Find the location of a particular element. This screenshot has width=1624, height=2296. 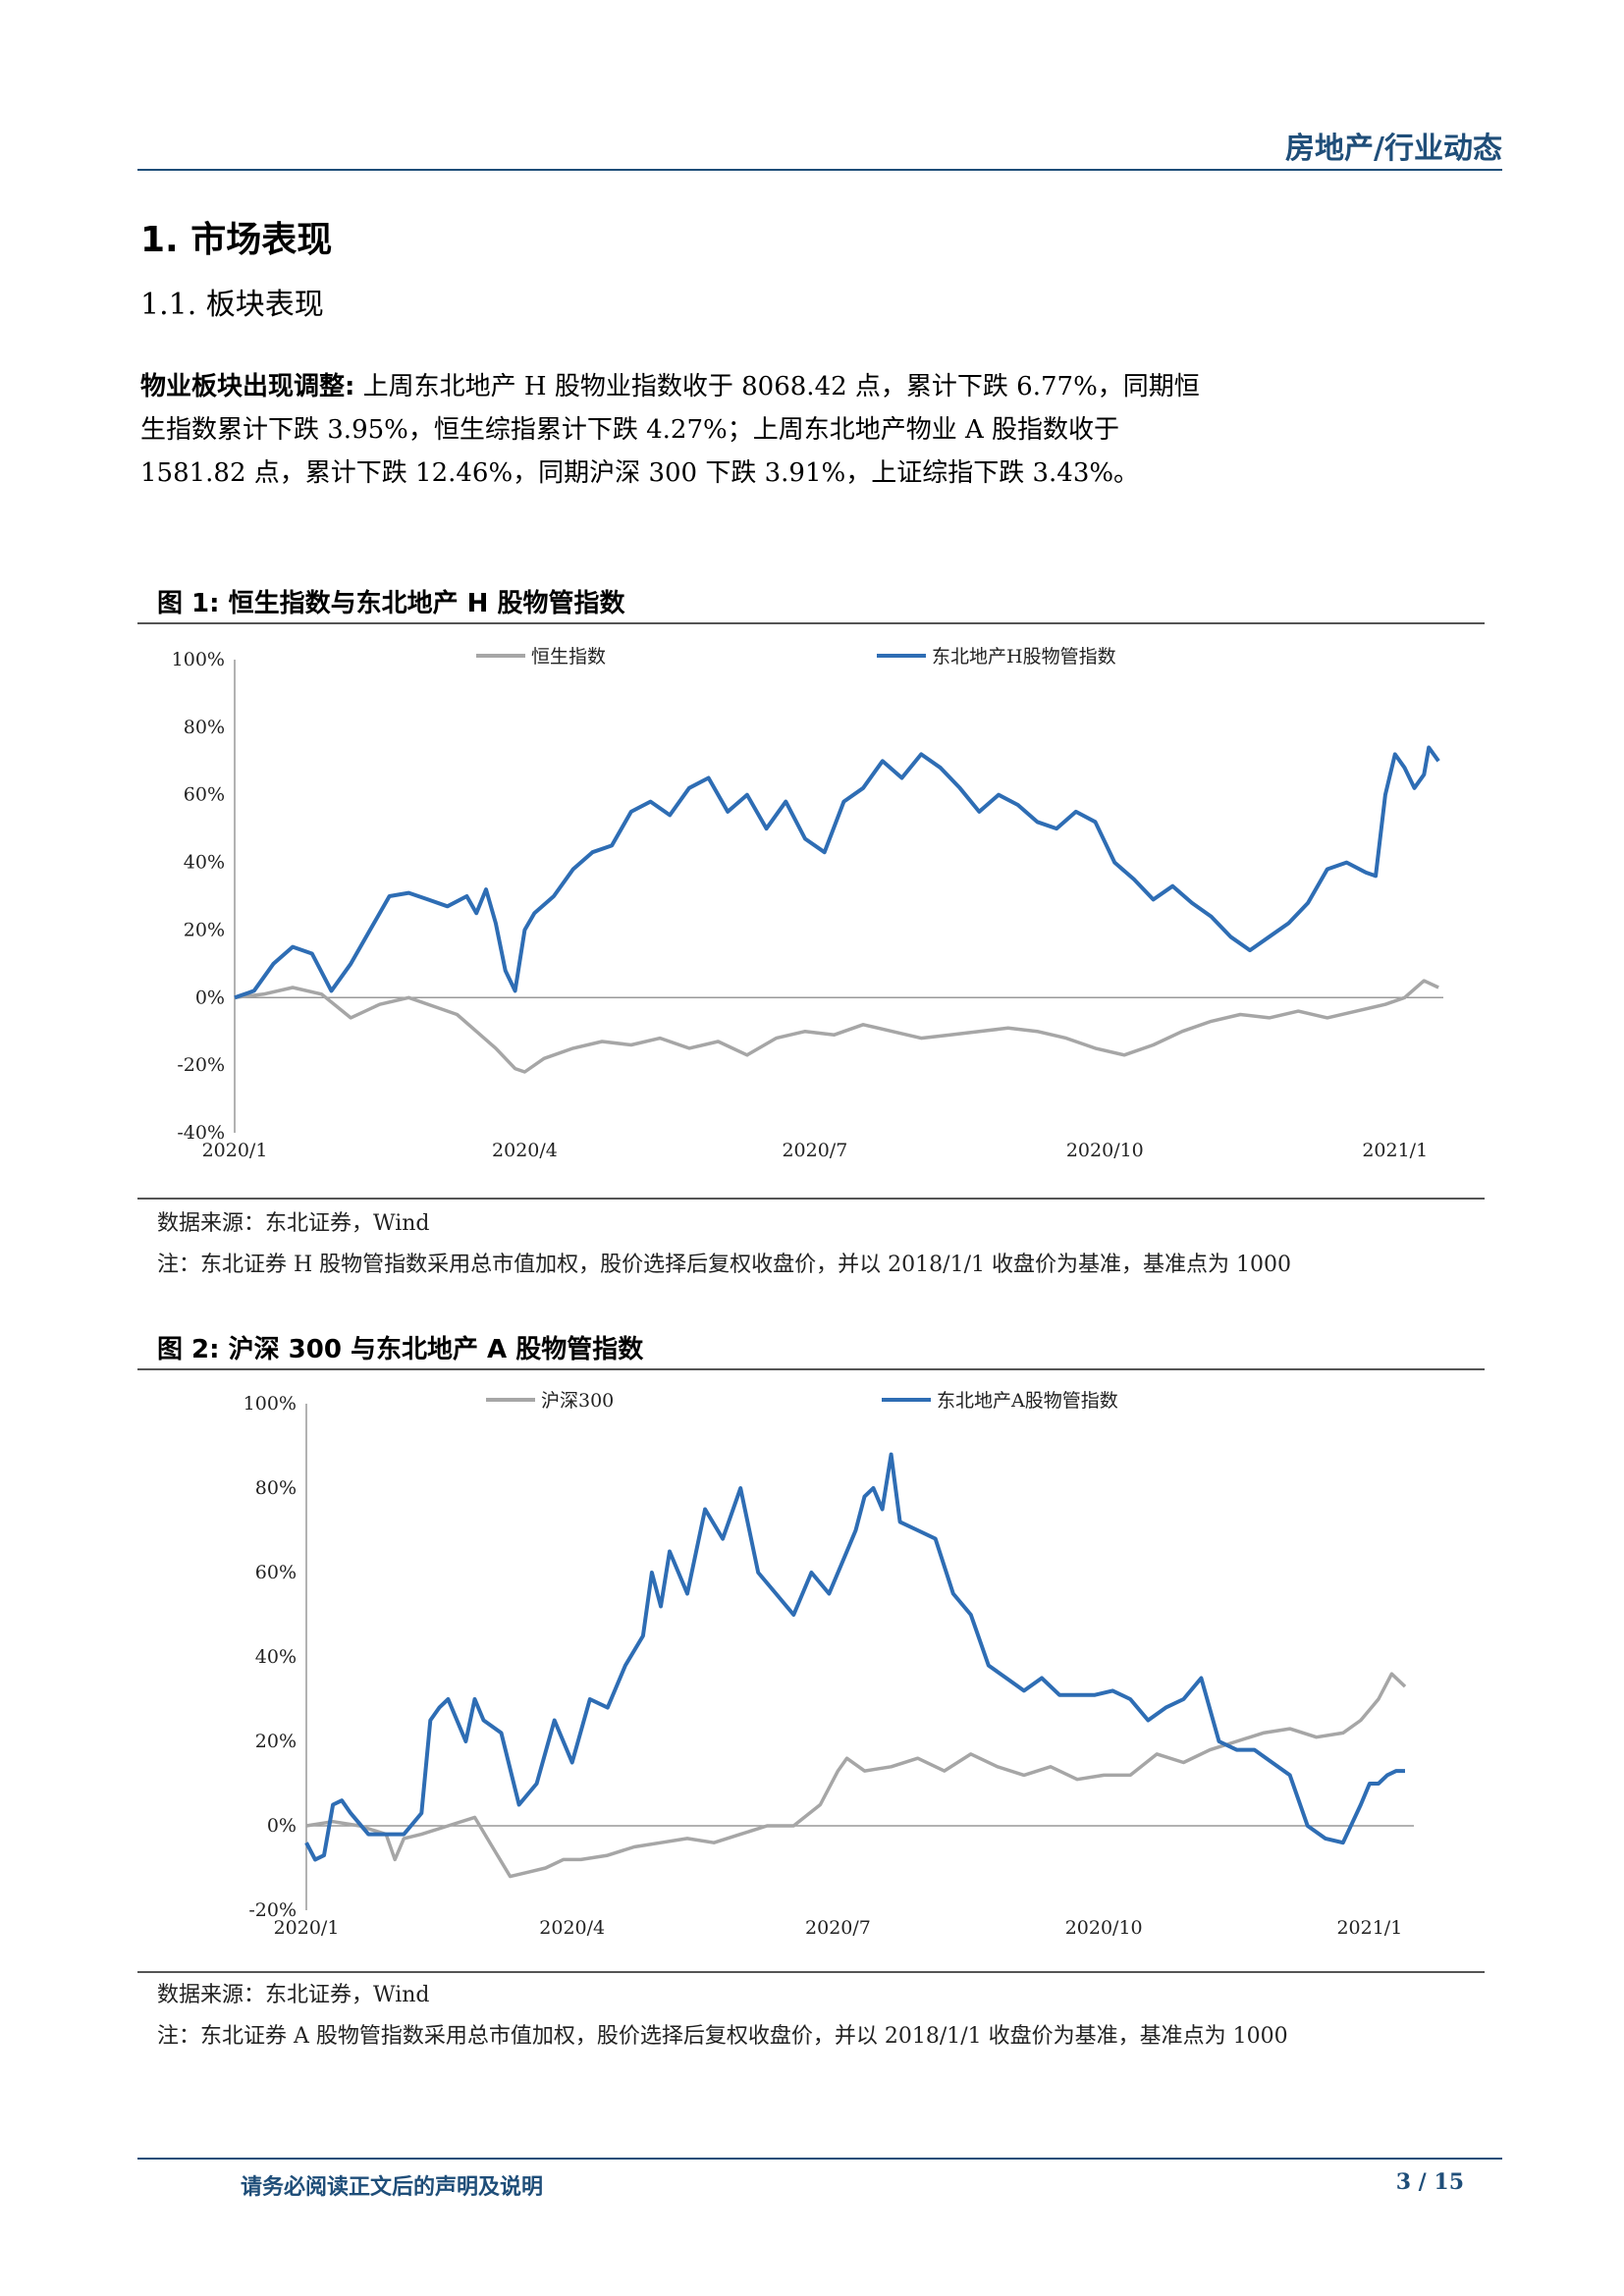

heading-2: 1.1. 板块表现 is located at coordinates (232, 305).